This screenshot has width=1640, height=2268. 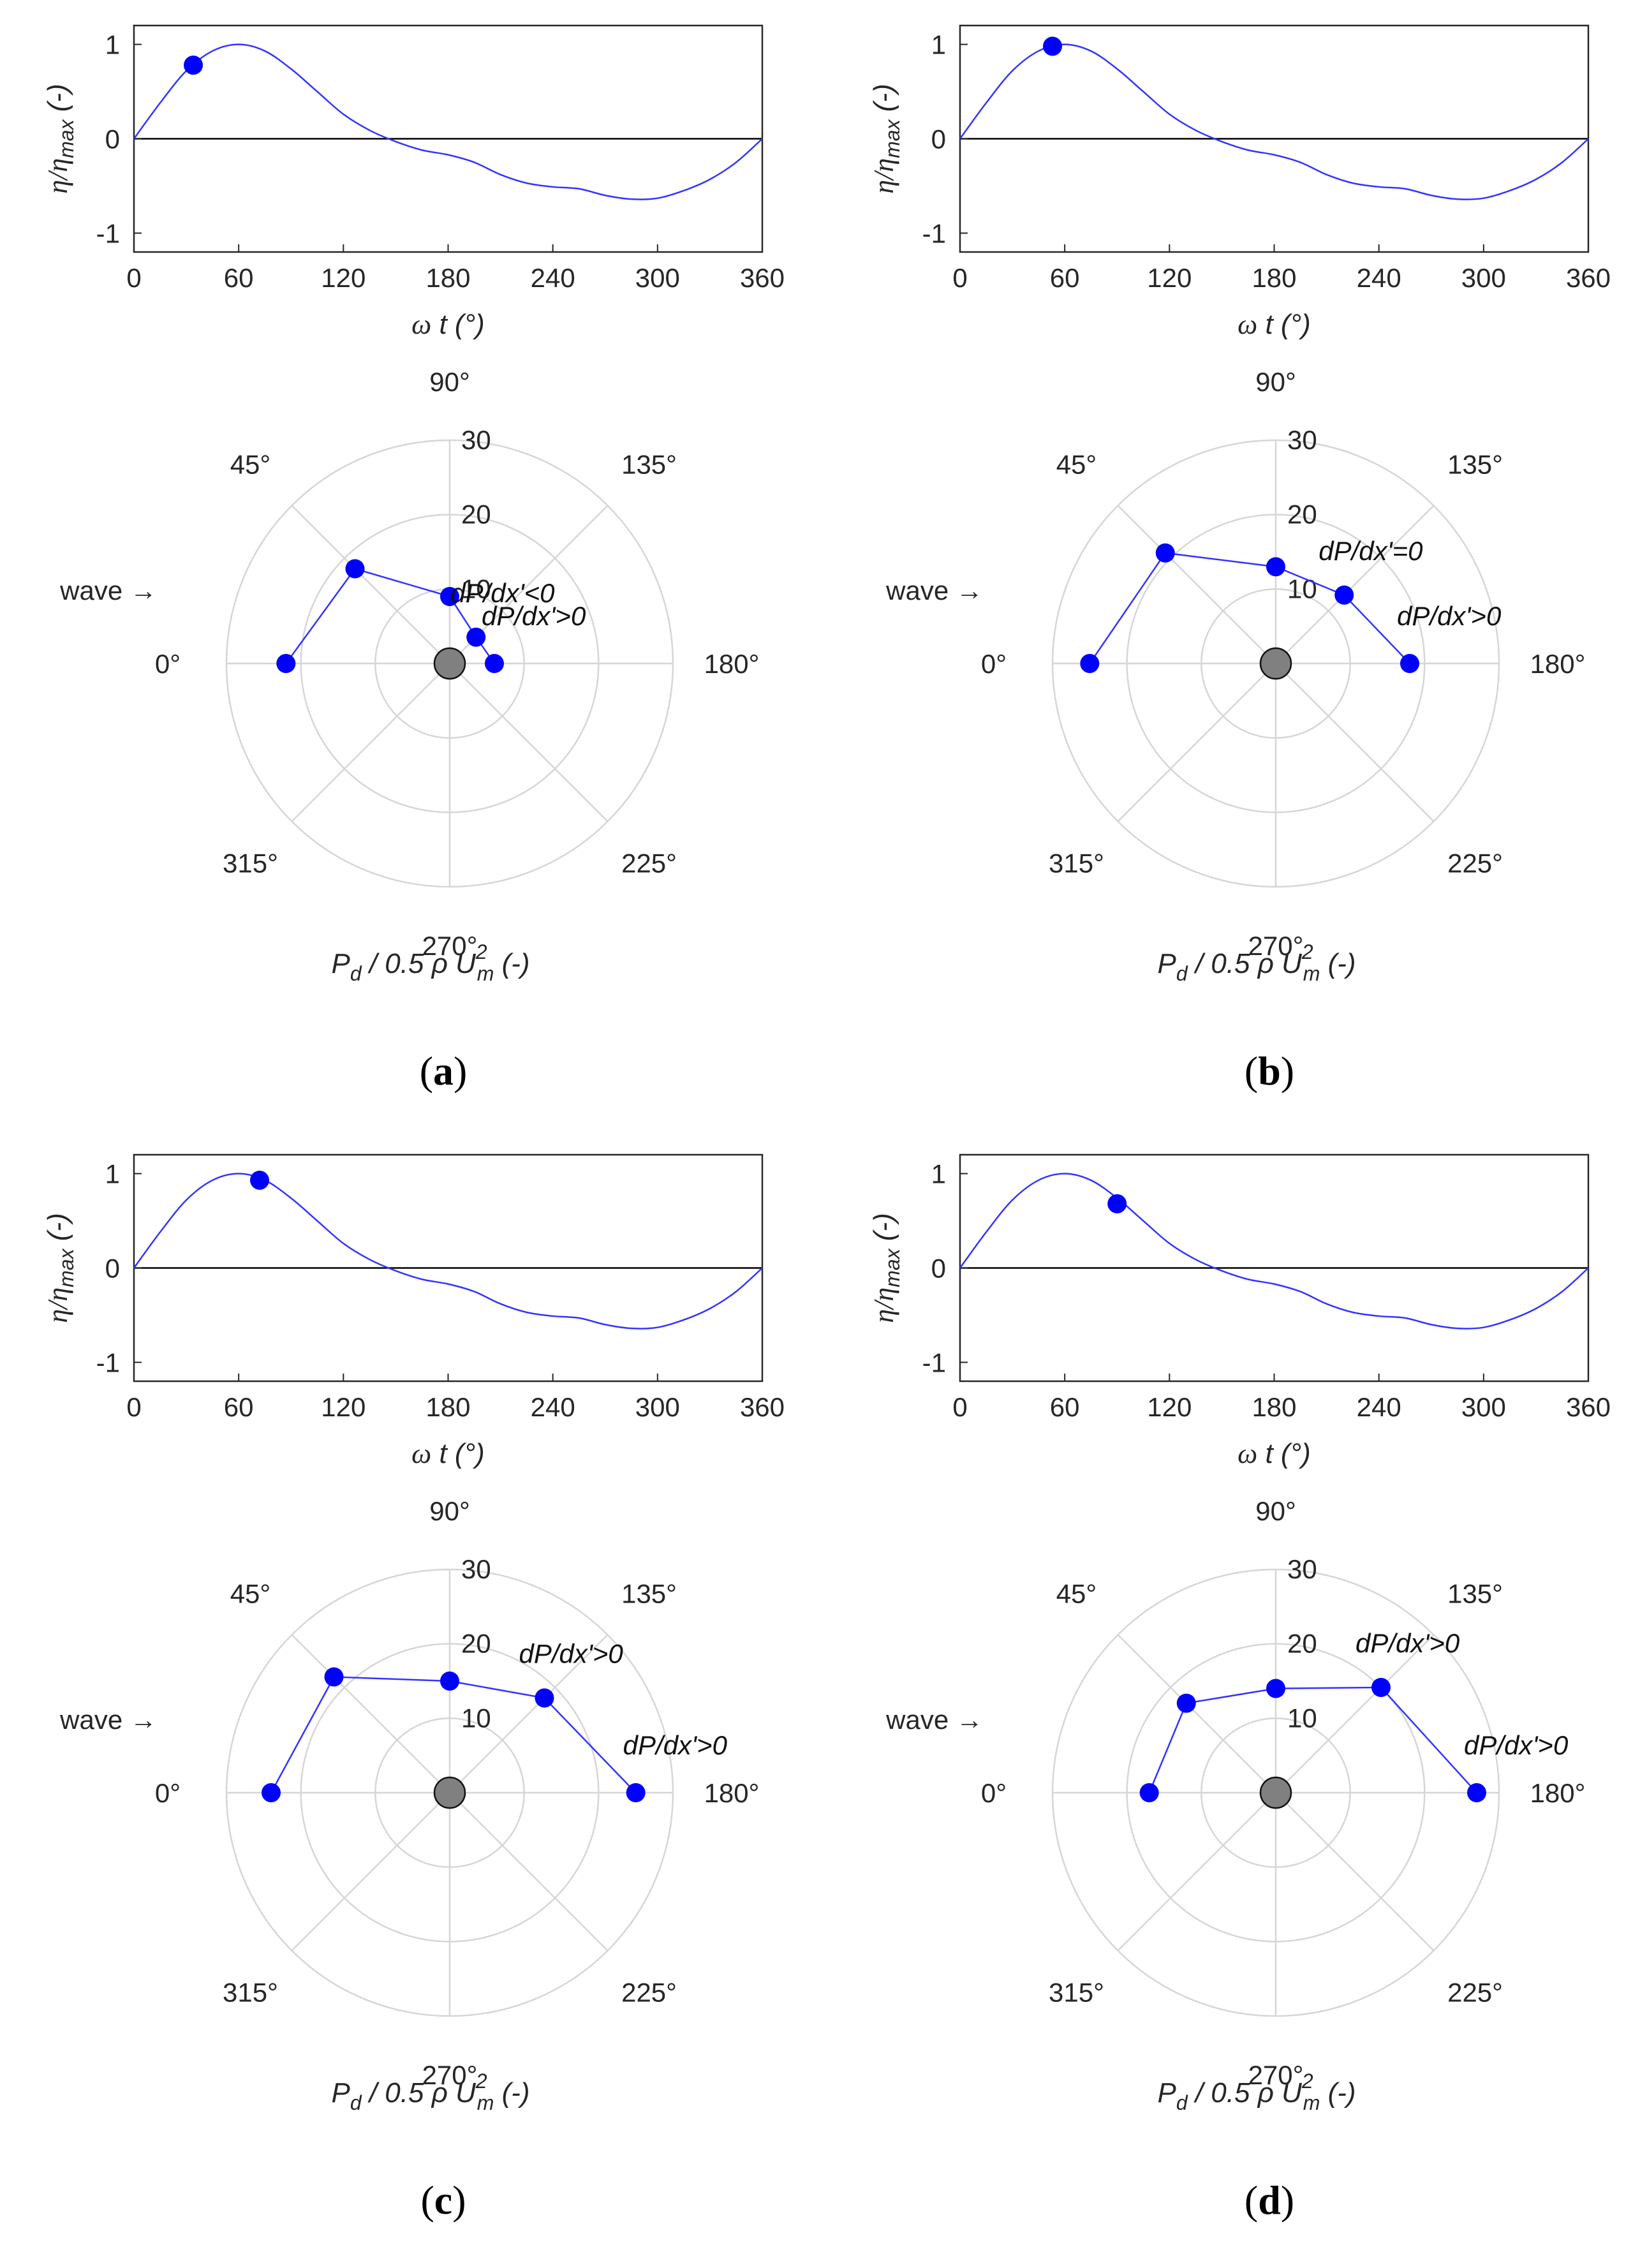 What do you see at coordinates (430, 2092) in the screenshot?
I see `polar-axis-label: Pd / 0.5 ρ U2 m (-)` at bounding box center [430, 2092].